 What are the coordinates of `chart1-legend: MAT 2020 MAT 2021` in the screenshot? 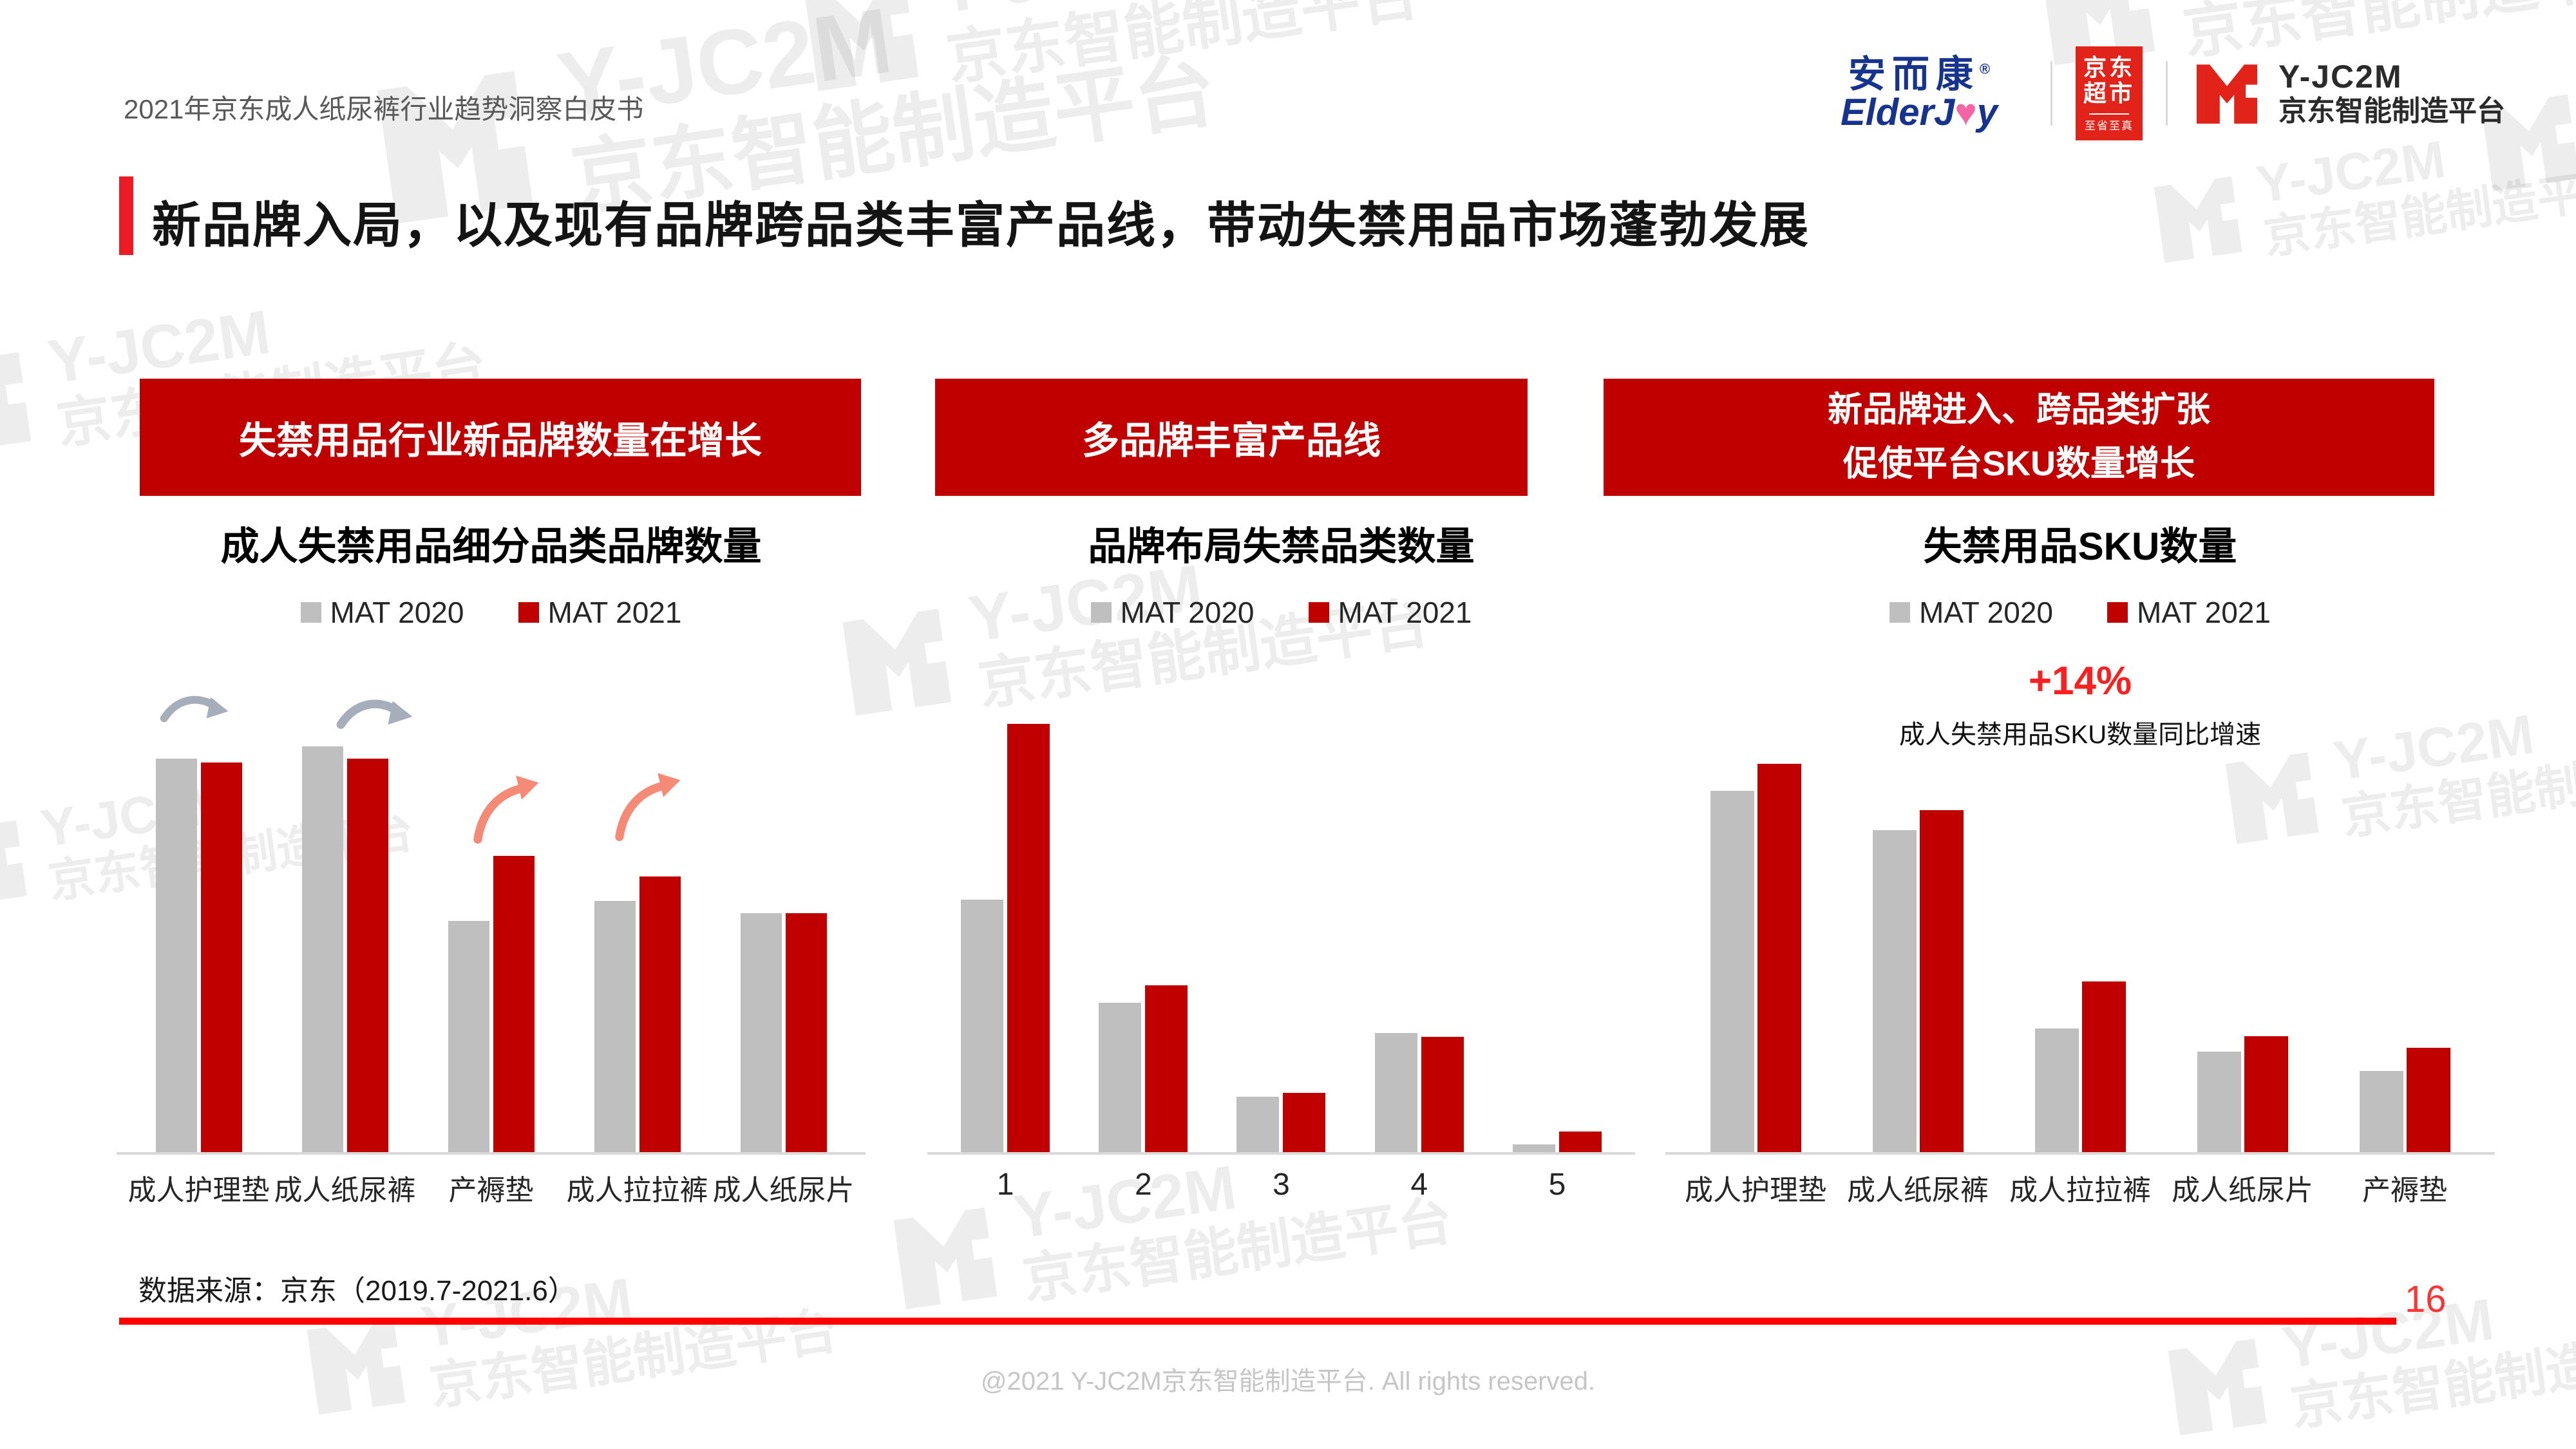 It's located at (492, 612).